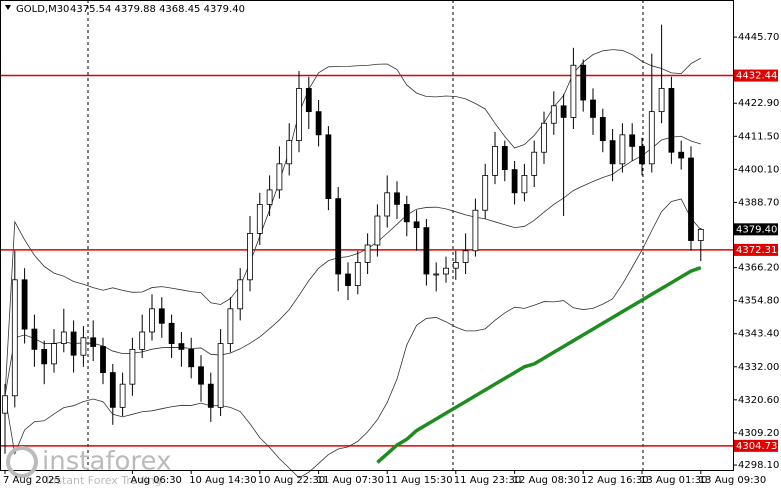 This screenshot has height=489, width=781. What do you see at coordinates (758, 433) in the screenshot?
I see `y-tick-label: 4309.20` at bounding box center [758, 433].